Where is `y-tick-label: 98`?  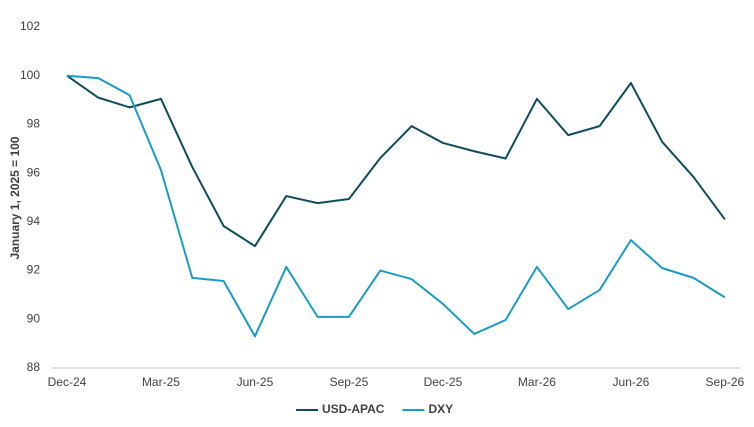
y-tick-label: 98 is located at coordinates (34, 124).